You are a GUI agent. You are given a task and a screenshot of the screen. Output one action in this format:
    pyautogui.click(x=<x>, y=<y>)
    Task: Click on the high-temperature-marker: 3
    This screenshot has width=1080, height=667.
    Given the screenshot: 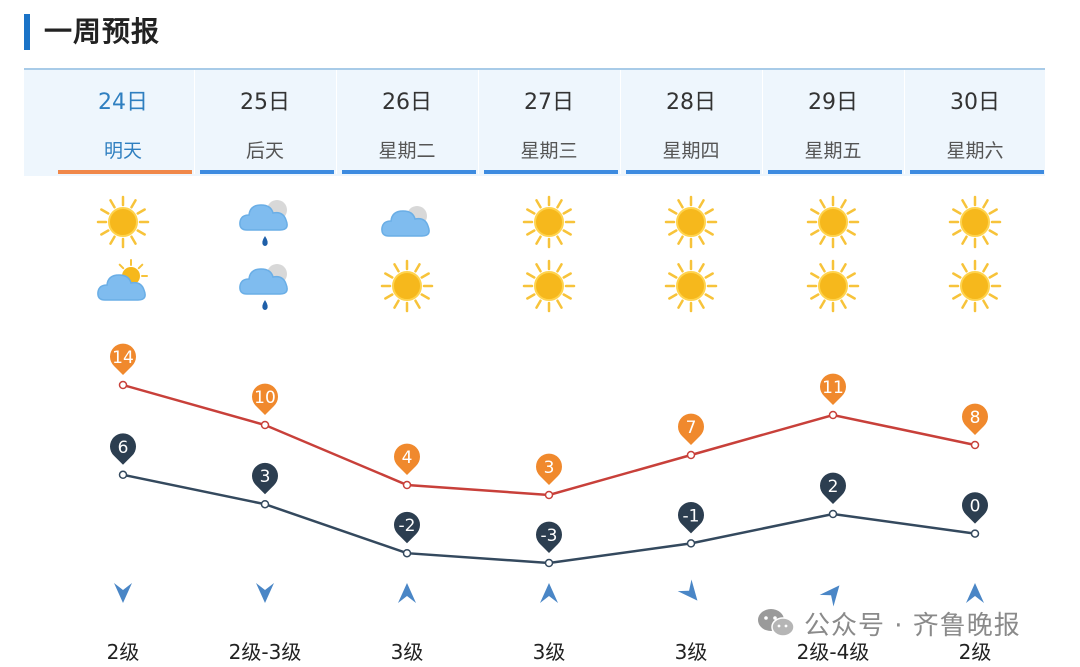 What is the action you would take?
    pyautogui.click(x=549, y=476)
    